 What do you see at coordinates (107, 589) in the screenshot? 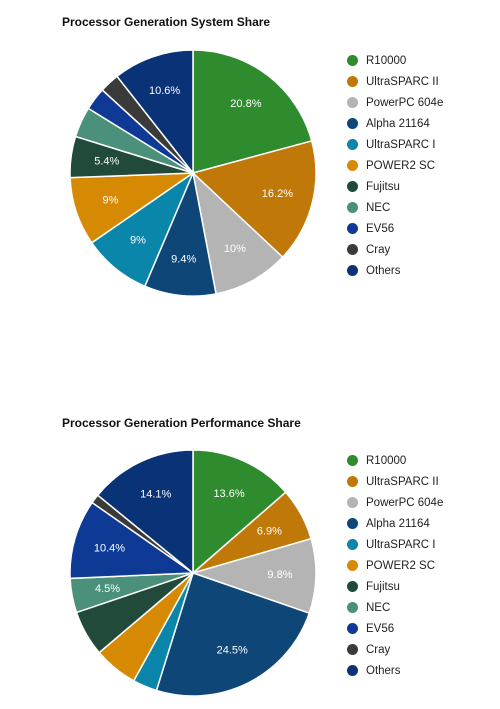
I see `data-label-nec: 4.5%` at bounding box center [107, 589].